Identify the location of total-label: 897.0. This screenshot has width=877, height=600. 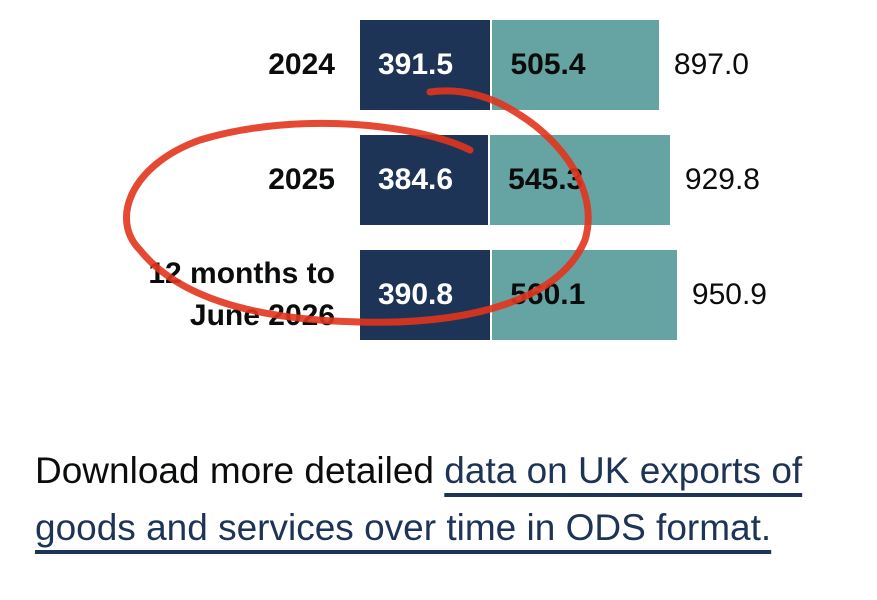
(711, 64).